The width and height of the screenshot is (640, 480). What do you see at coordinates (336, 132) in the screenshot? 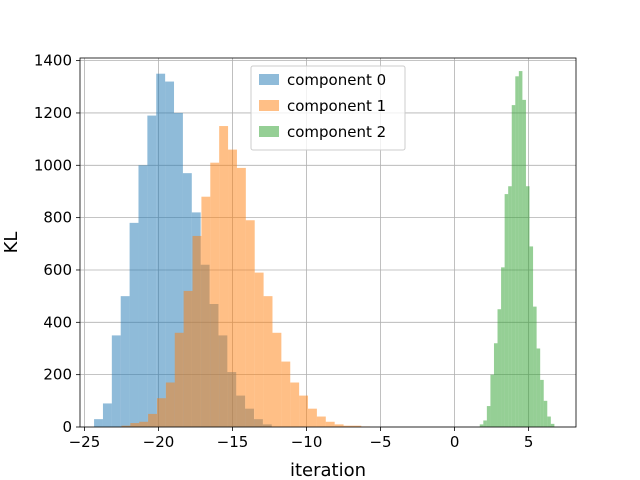
I see `legend-label: component 2` at bounding box center [336, 132].